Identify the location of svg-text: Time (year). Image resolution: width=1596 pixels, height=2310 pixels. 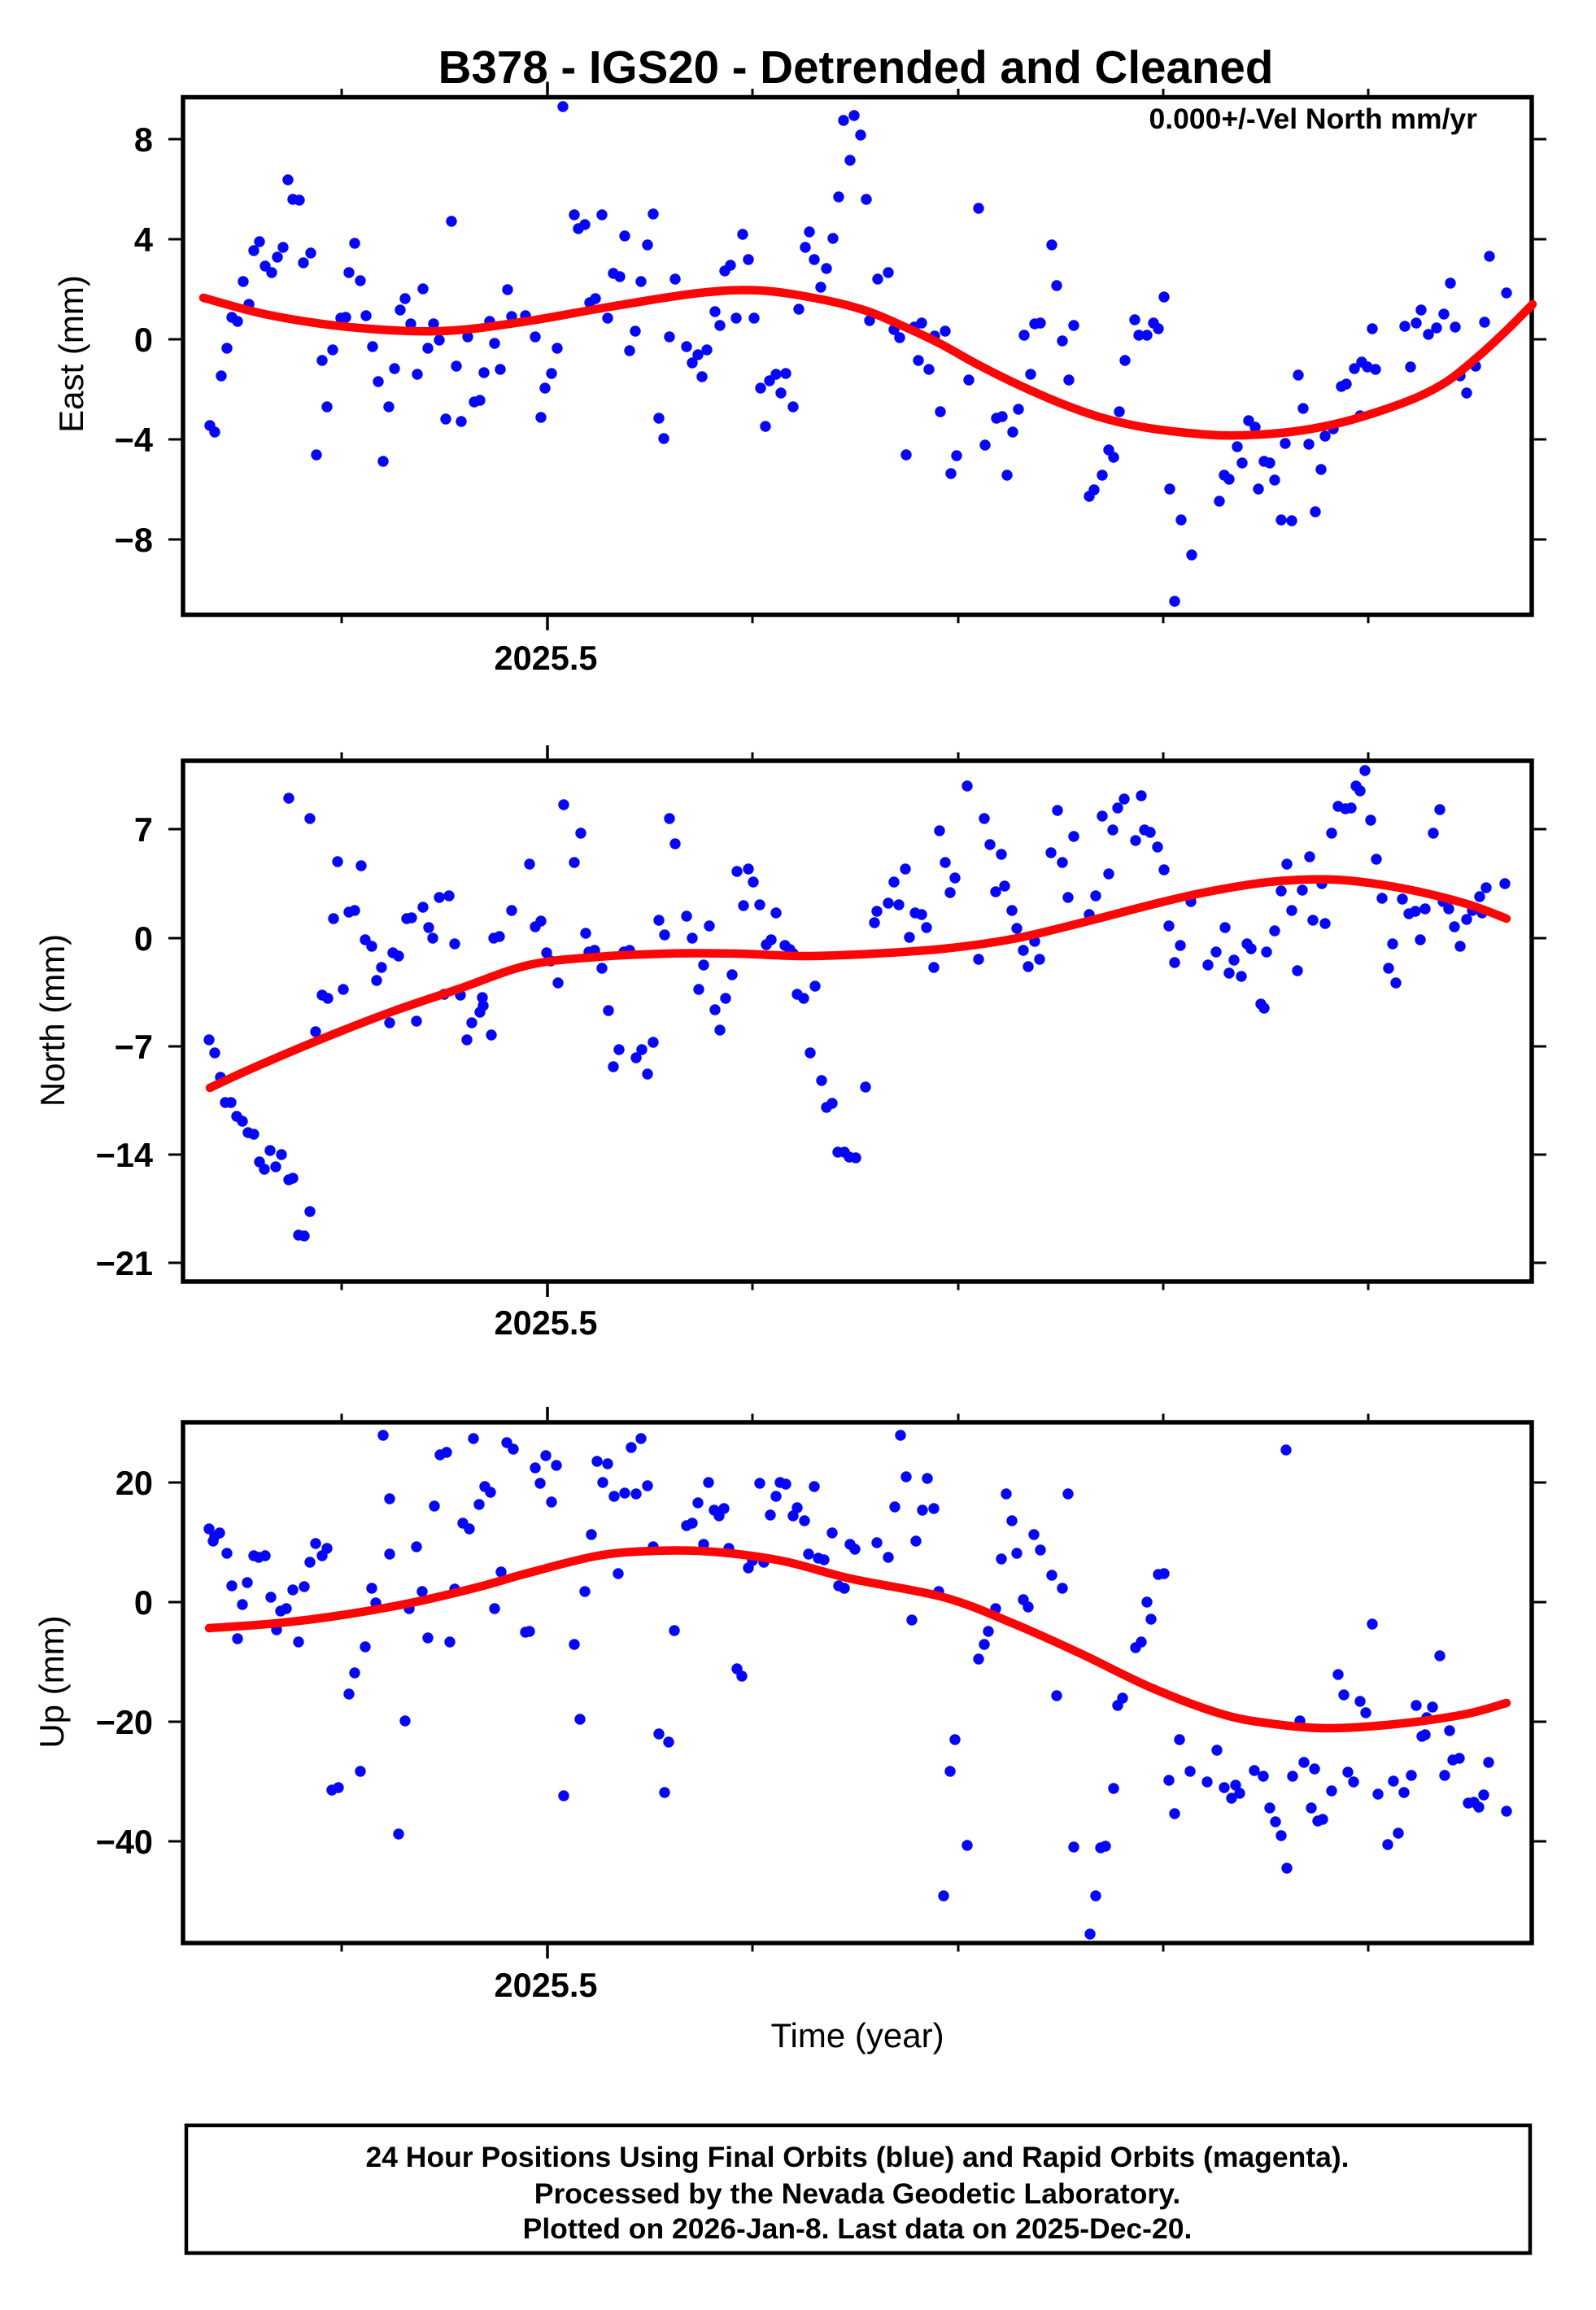
(857, 2035).